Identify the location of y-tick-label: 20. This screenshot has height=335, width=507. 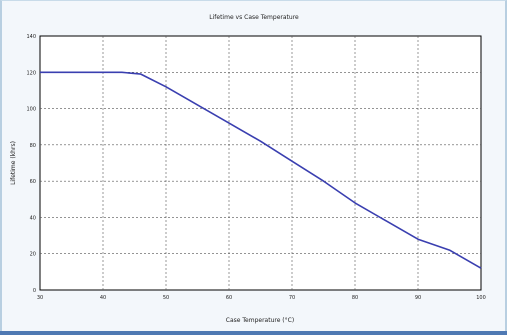
(33, 255).